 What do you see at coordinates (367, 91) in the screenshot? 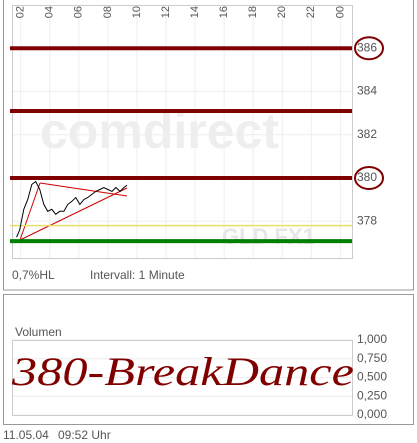
I see `y-tick-label: 384` at bounding box center [367, 91].